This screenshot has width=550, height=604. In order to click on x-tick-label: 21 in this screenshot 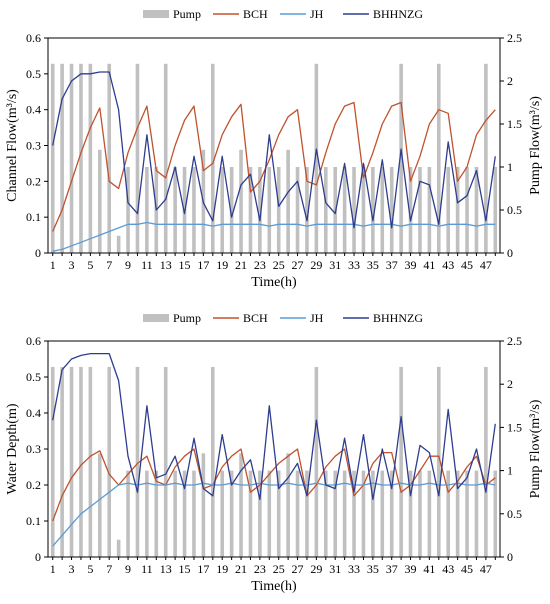, I will do `click(241, 265)`.